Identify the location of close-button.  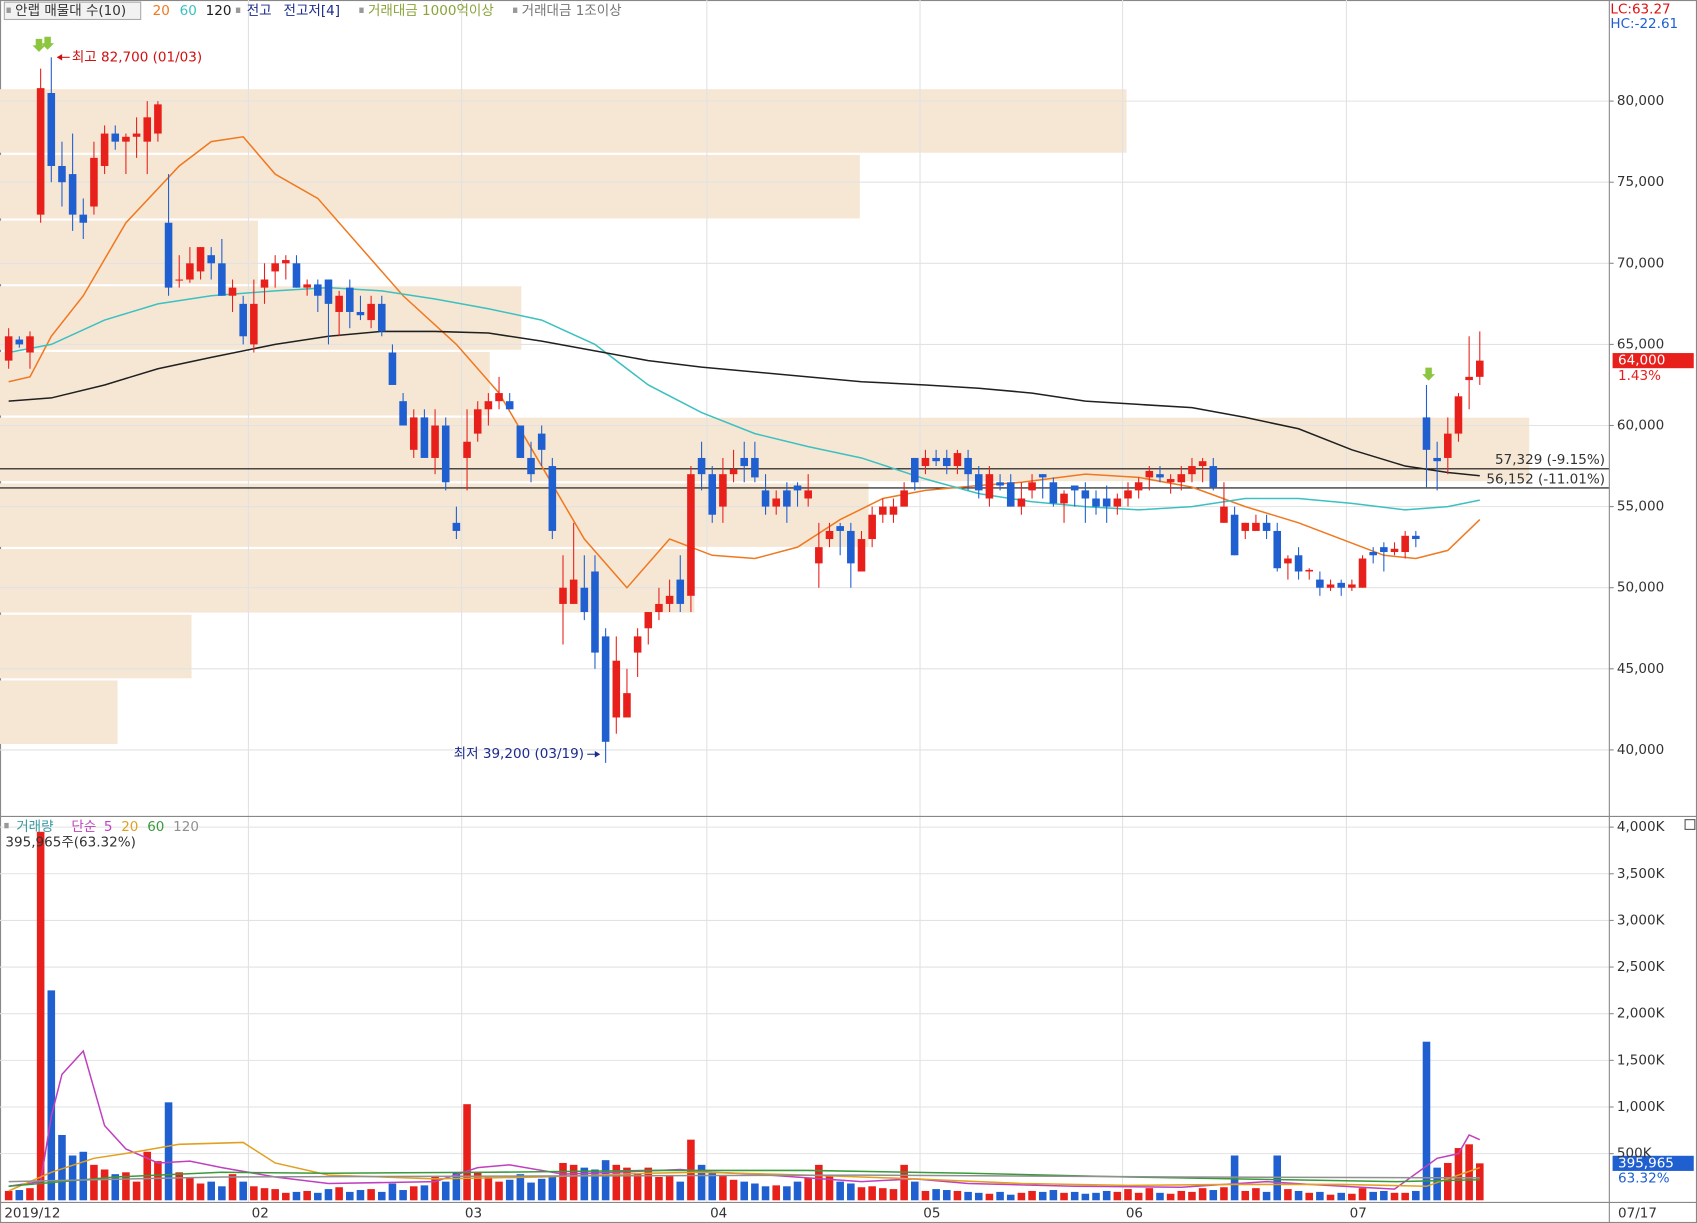
(1690, 824).